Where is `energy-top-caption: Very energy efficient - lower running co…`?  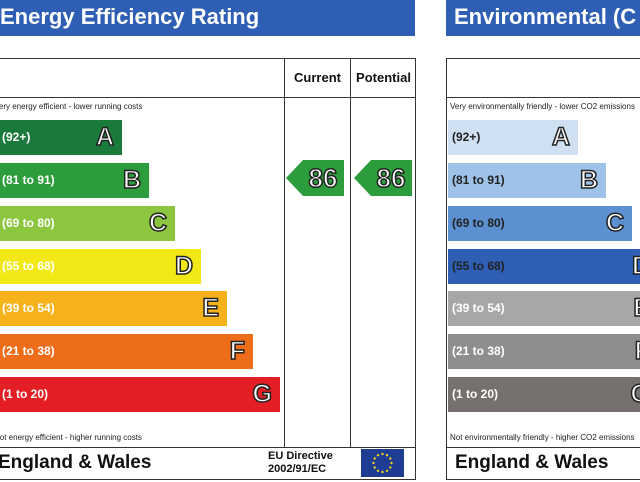
energy-top-caption: Very energy efficient - lower running co… is located at coordinates (71, 106).